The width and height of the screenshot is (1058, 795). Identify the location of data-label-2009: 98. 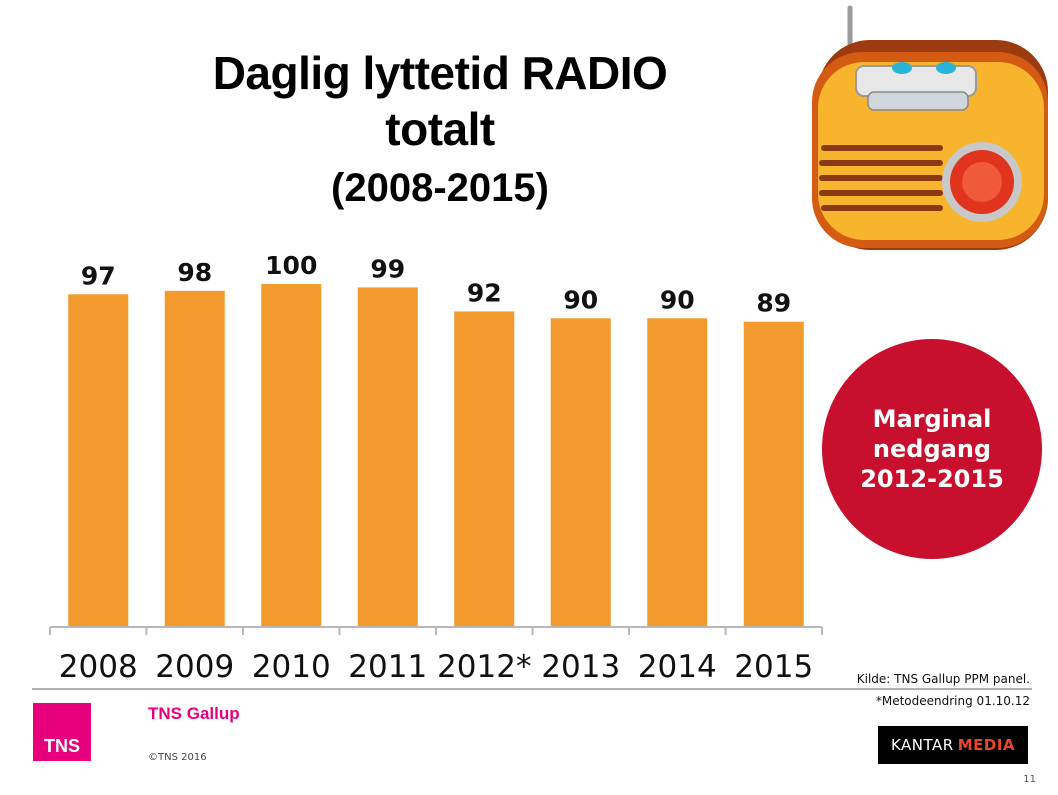
(194, 272).